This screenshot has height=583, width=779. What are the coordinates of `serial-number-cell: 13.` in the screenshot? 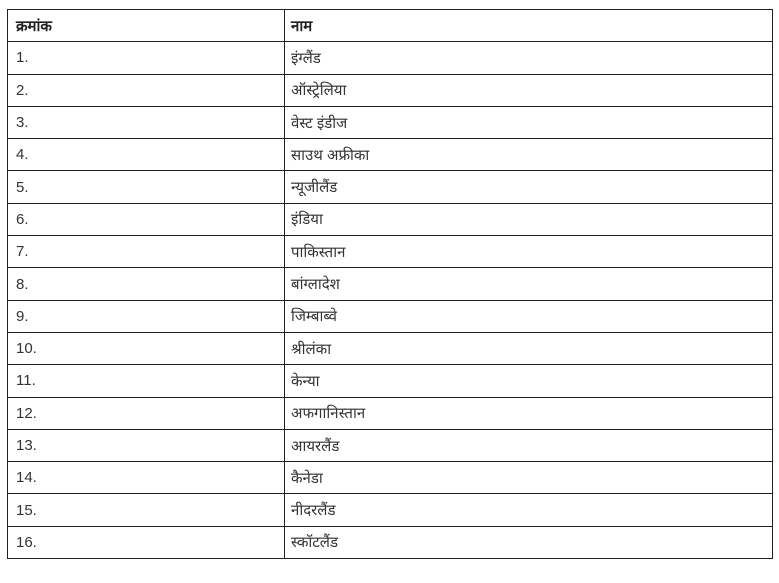 It's located at (146, 445).